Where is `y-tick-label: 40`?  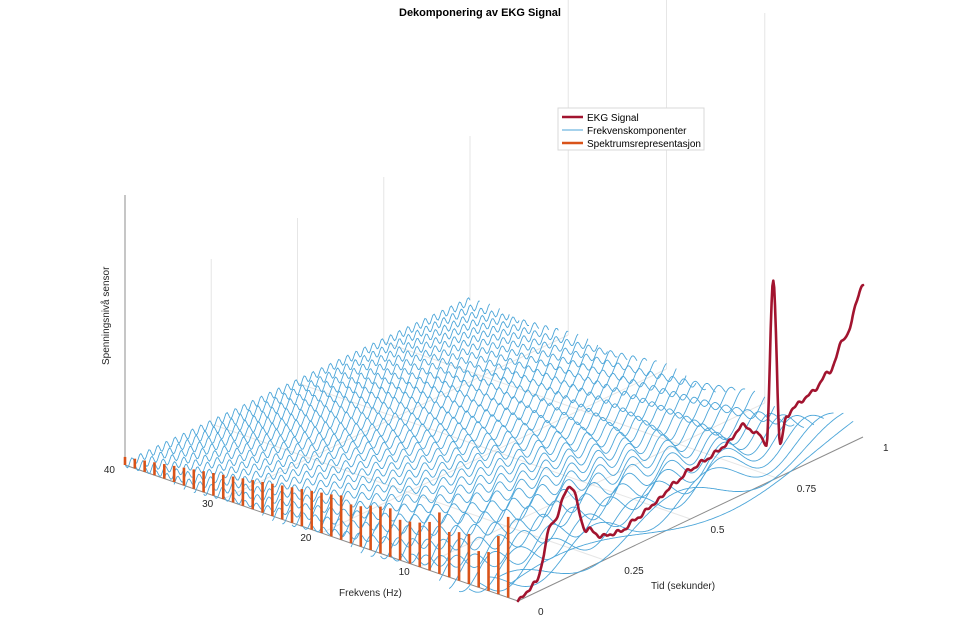
y-tick-label: 40 is located at coordinates (110, 470).